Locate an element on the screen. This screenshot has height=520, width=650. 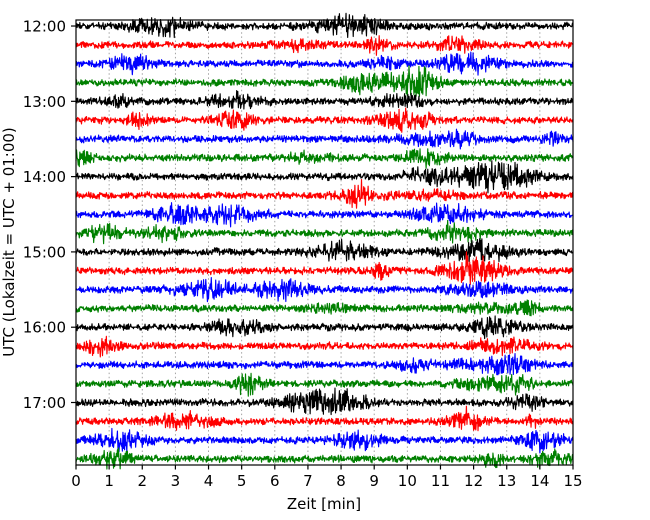
x-tick-label: 3 is located at coordinates (176, 481).